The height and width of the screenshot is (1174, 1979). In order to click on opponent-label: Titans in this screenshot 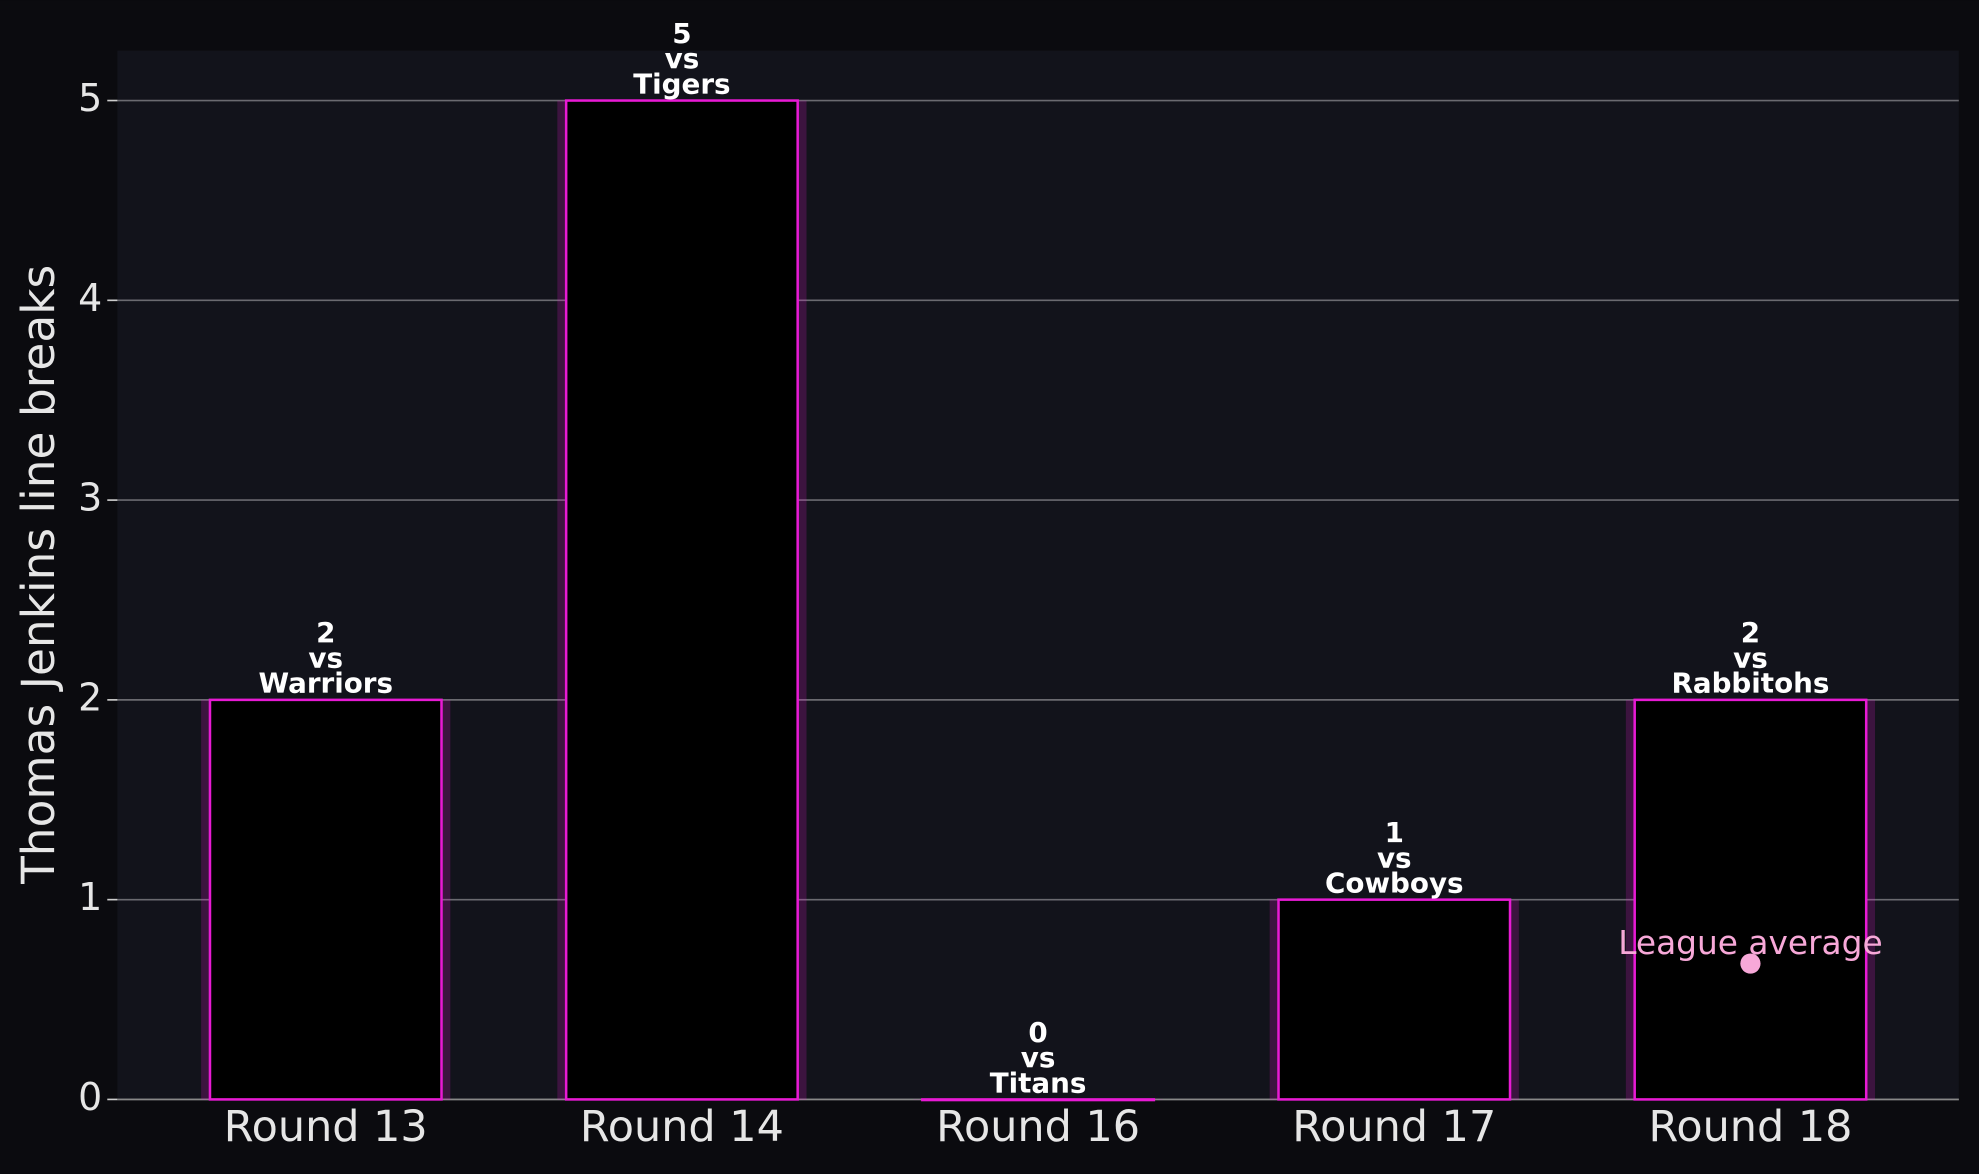, I will do `click(1038, 1082)`.